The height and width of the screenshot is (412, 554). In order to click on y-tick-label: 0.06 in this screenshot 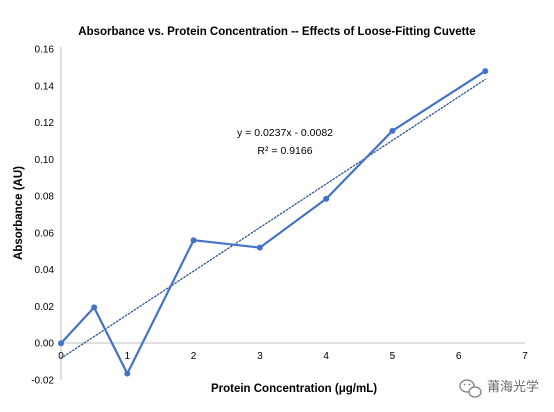, I will do `click(45, 233)`.